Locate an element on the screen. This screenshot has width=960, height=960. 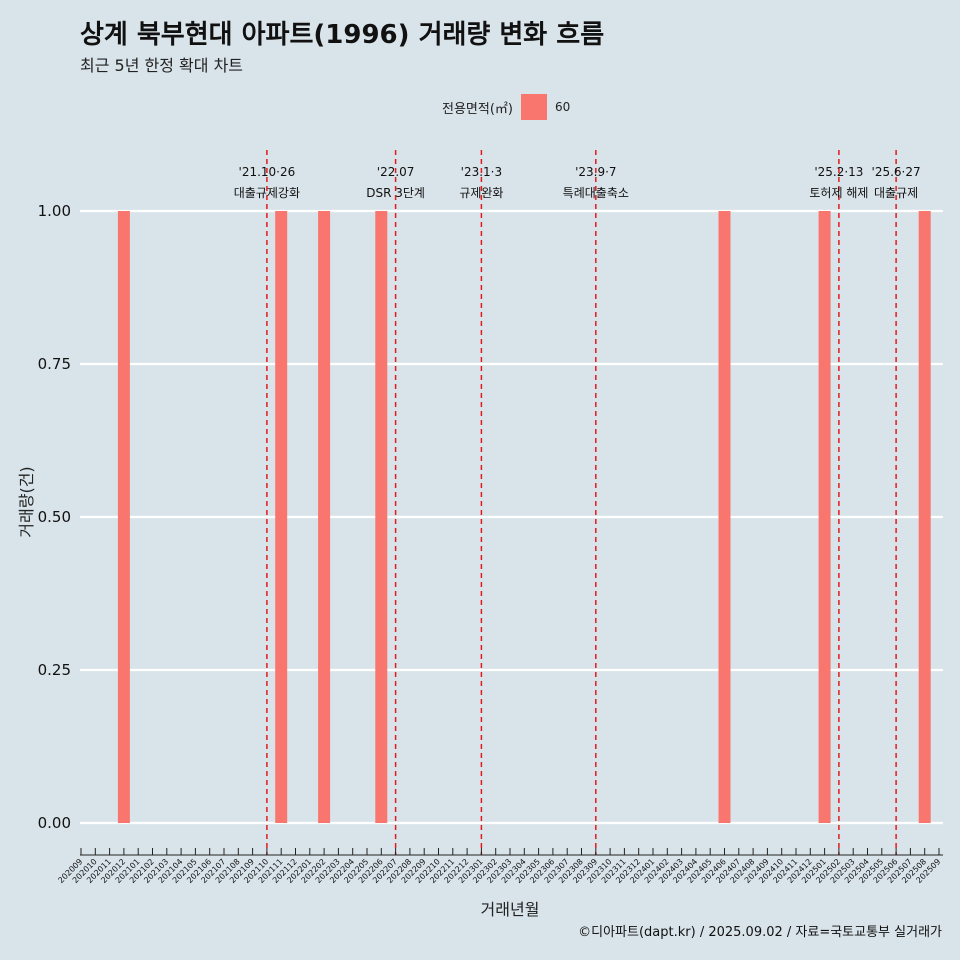
event-date-label: '23.1·3 is located at coordinates (481, 172).